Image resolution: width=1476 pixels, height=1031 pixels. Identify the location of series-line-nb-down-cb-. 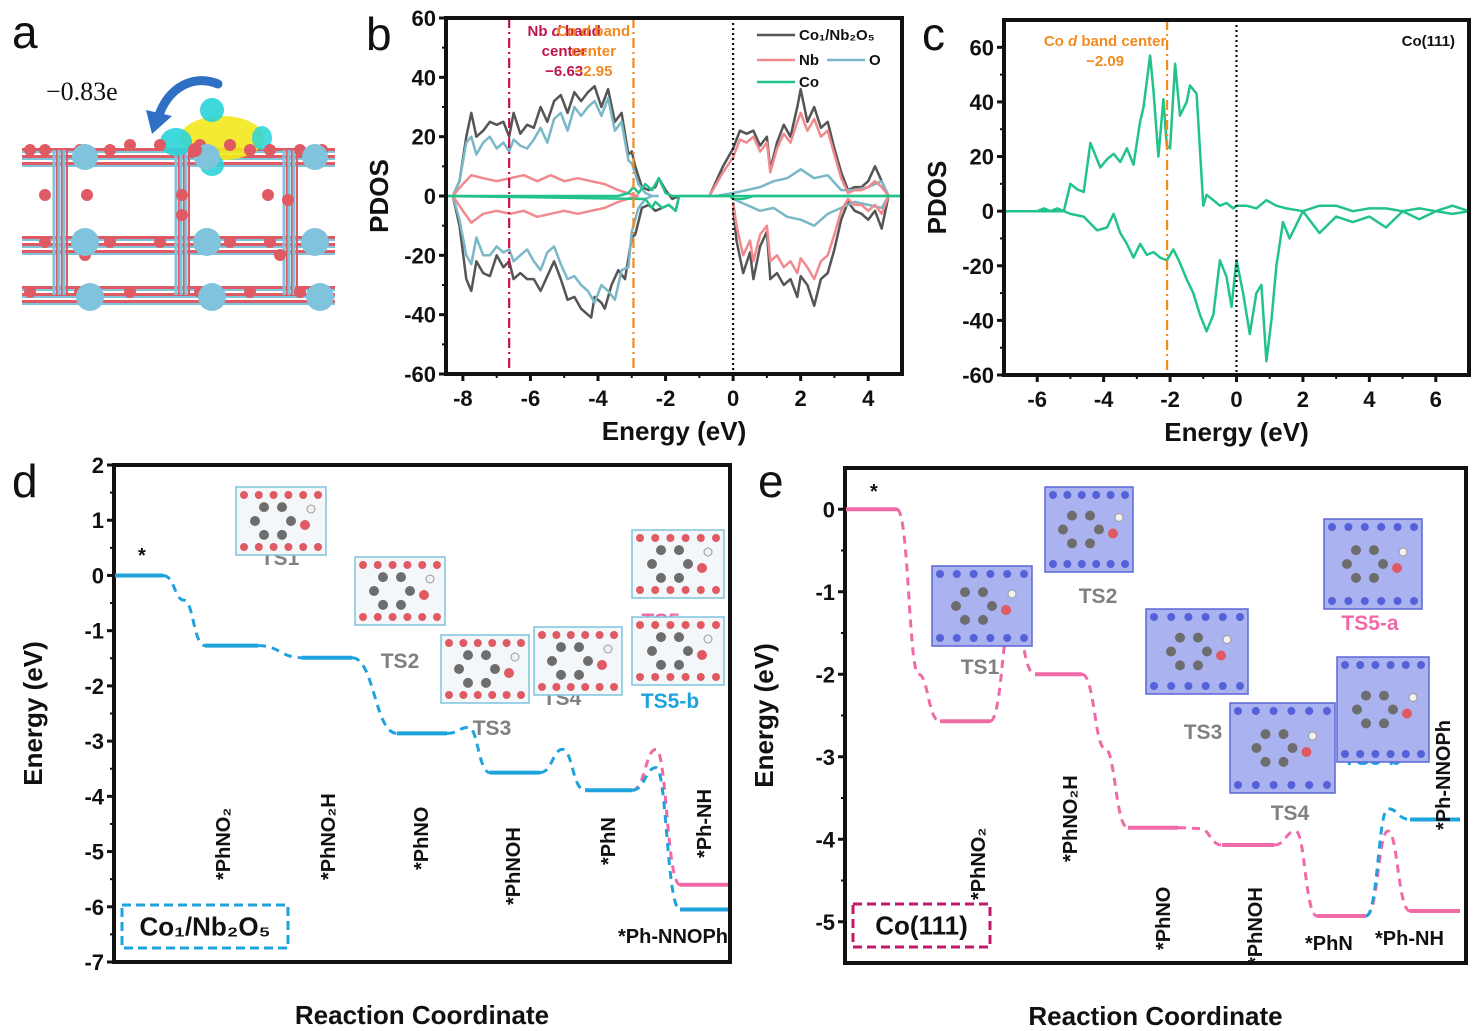
(810, 238).